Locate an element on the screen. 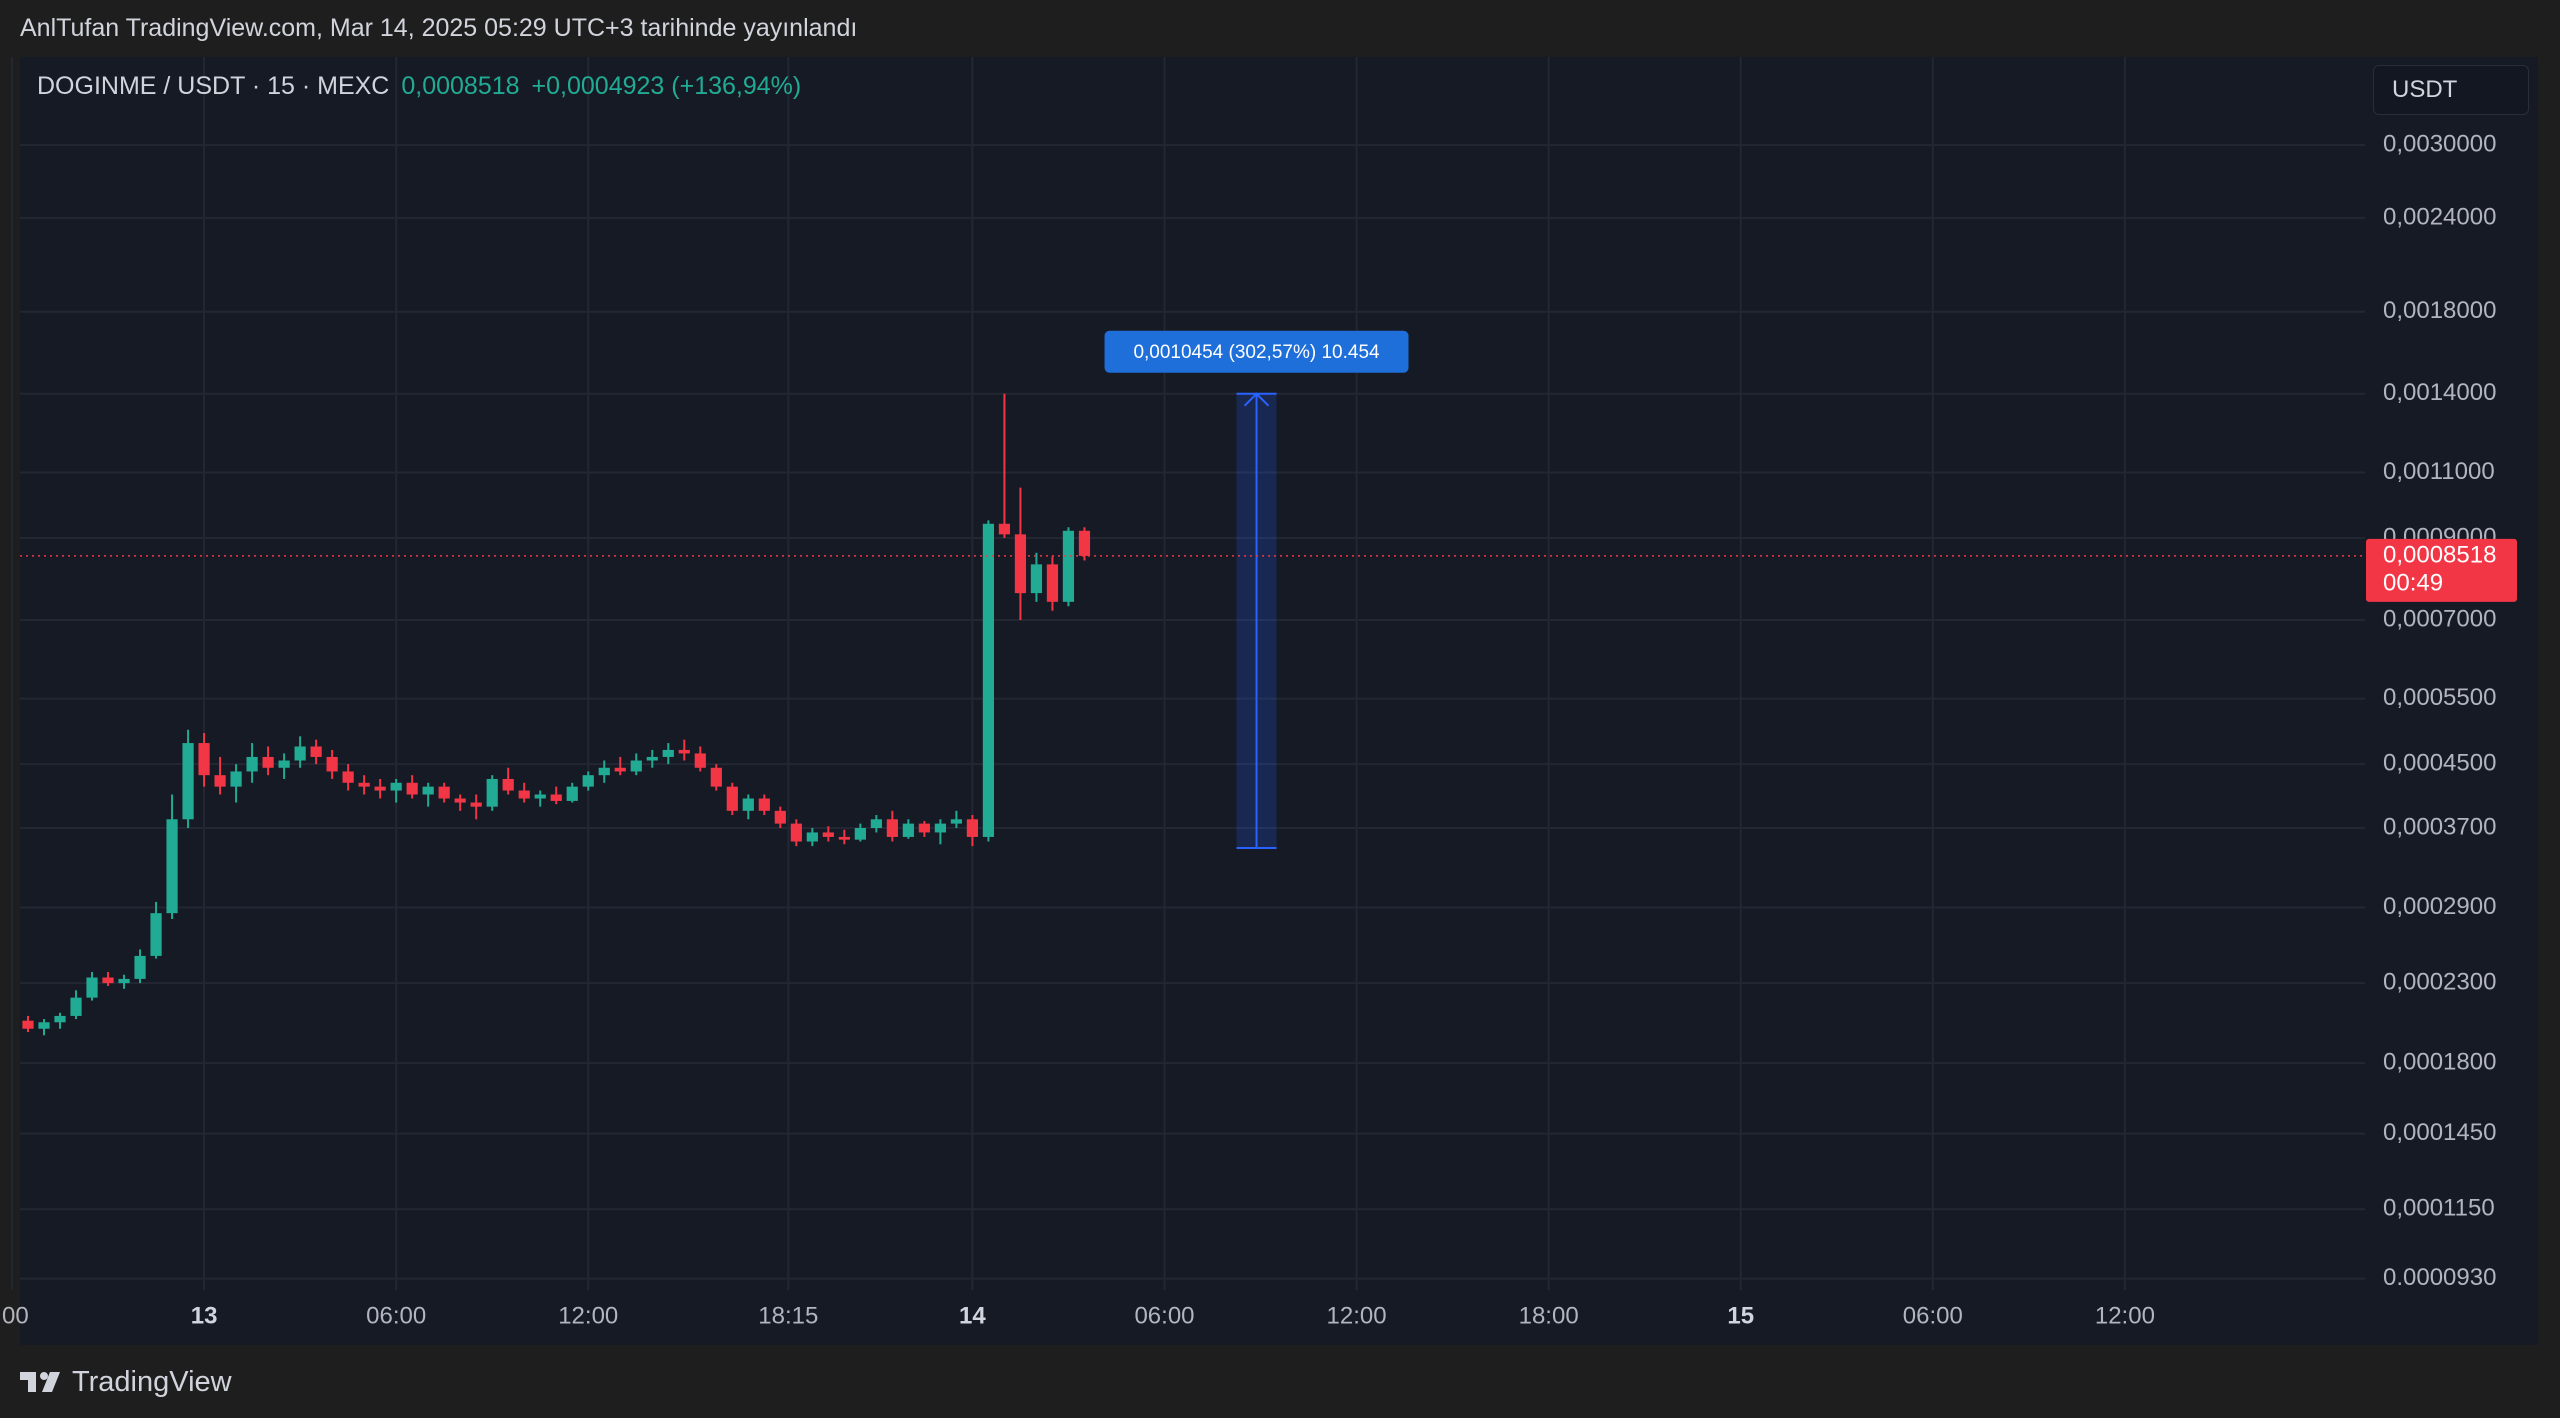 The width and height of the screenshot is (2560, 1418). y-tick-label: 0,0003700 is located at coordinates (2439, 826).